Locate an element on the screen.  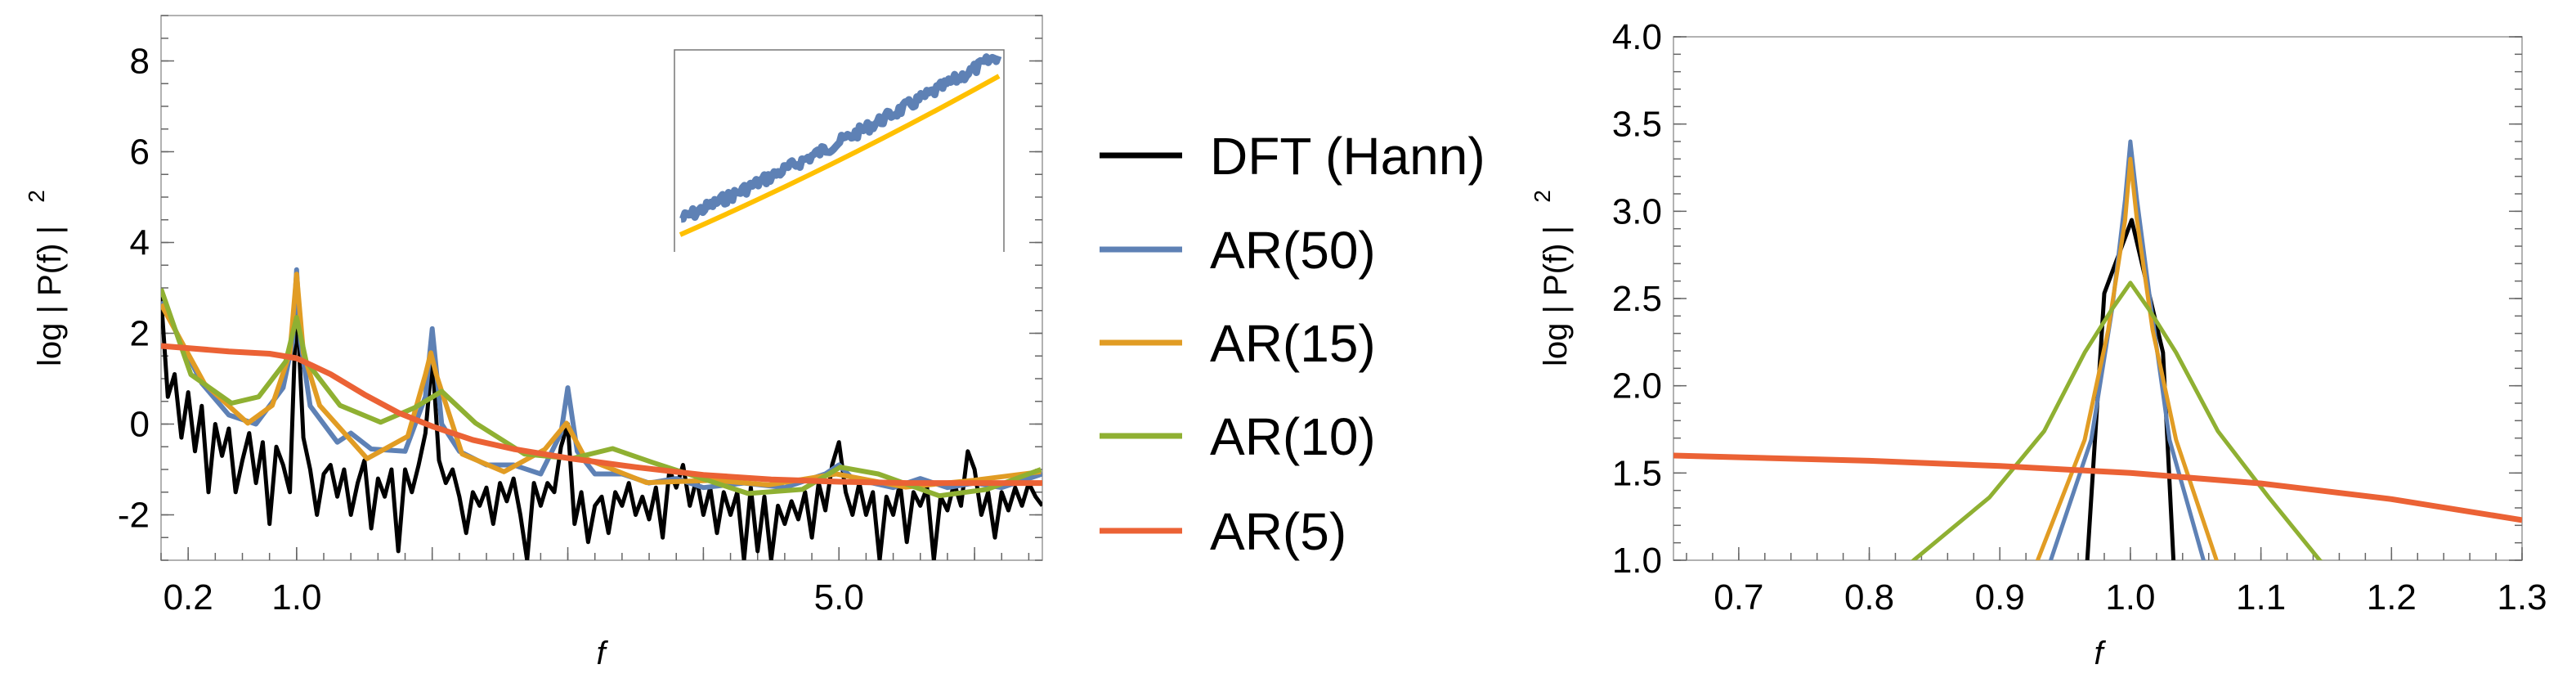
x-tick-label: 0.8 is located at coordinates (1869, 597).